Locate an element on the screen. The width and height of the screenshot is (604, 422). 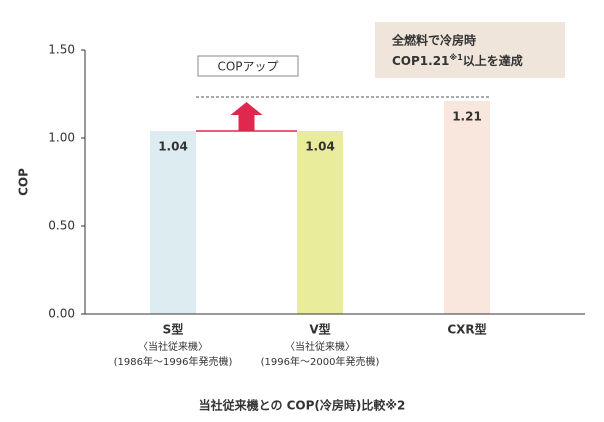
x-tick-label: CXR型 is located at coordinates (466, 329).